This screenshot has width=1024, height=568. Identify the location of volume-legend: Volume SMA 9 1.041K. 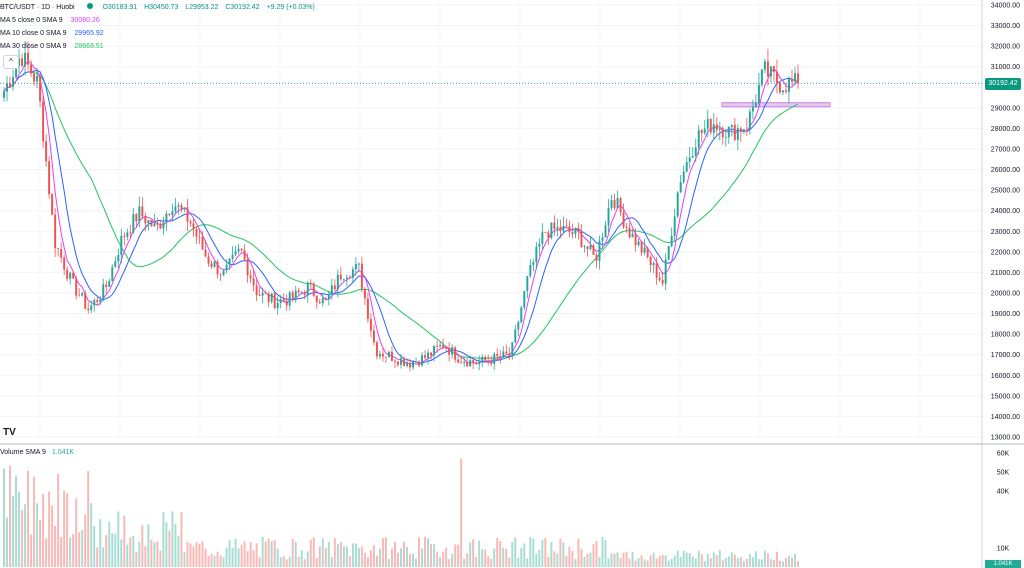
(37, 452).